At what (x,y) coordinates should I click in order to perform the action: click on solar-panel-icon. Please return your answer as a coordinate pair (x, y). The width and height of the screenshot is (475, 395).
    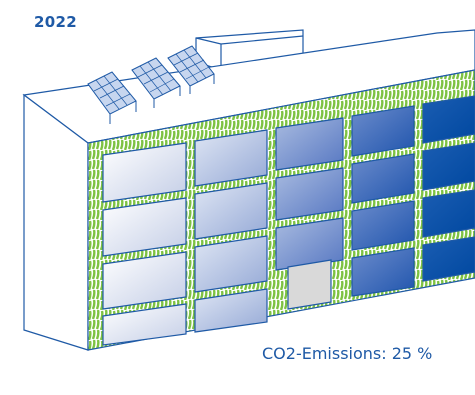
    Looking at the image, I should click on (151, 84).